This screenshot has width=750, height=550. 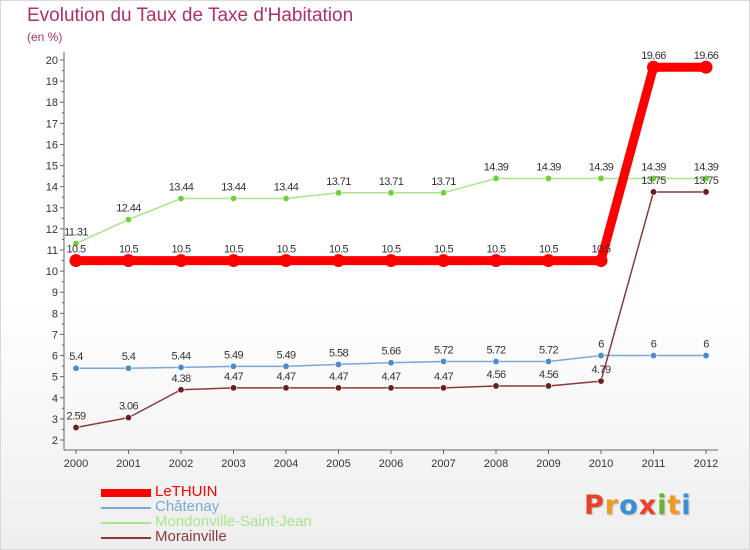 I want to click on legend-item: LeTHUIN, so click(x=231, y=491).